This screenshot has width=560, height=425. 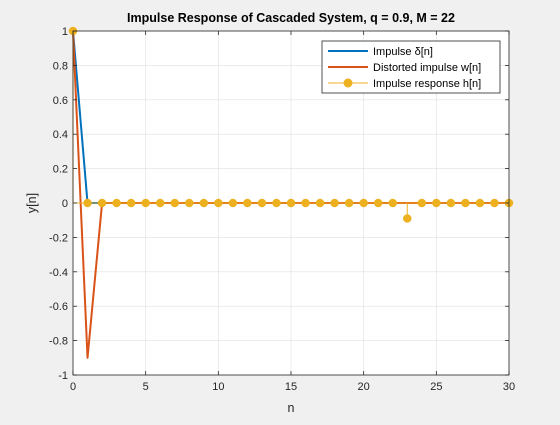 What do you see at coordinates (291, 408) in the screenshot?
I see `x-axis-label: n` at bounding box center [291, 408].